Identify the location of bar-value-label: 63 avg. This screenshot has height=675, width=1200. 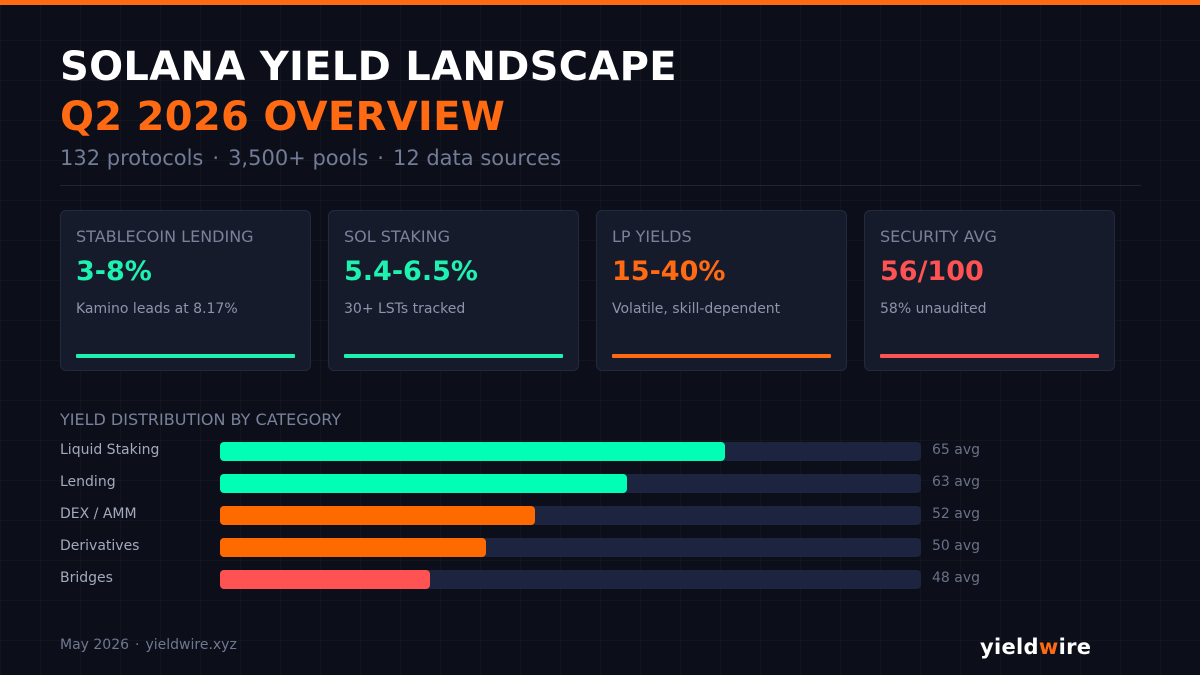
(956, 482).